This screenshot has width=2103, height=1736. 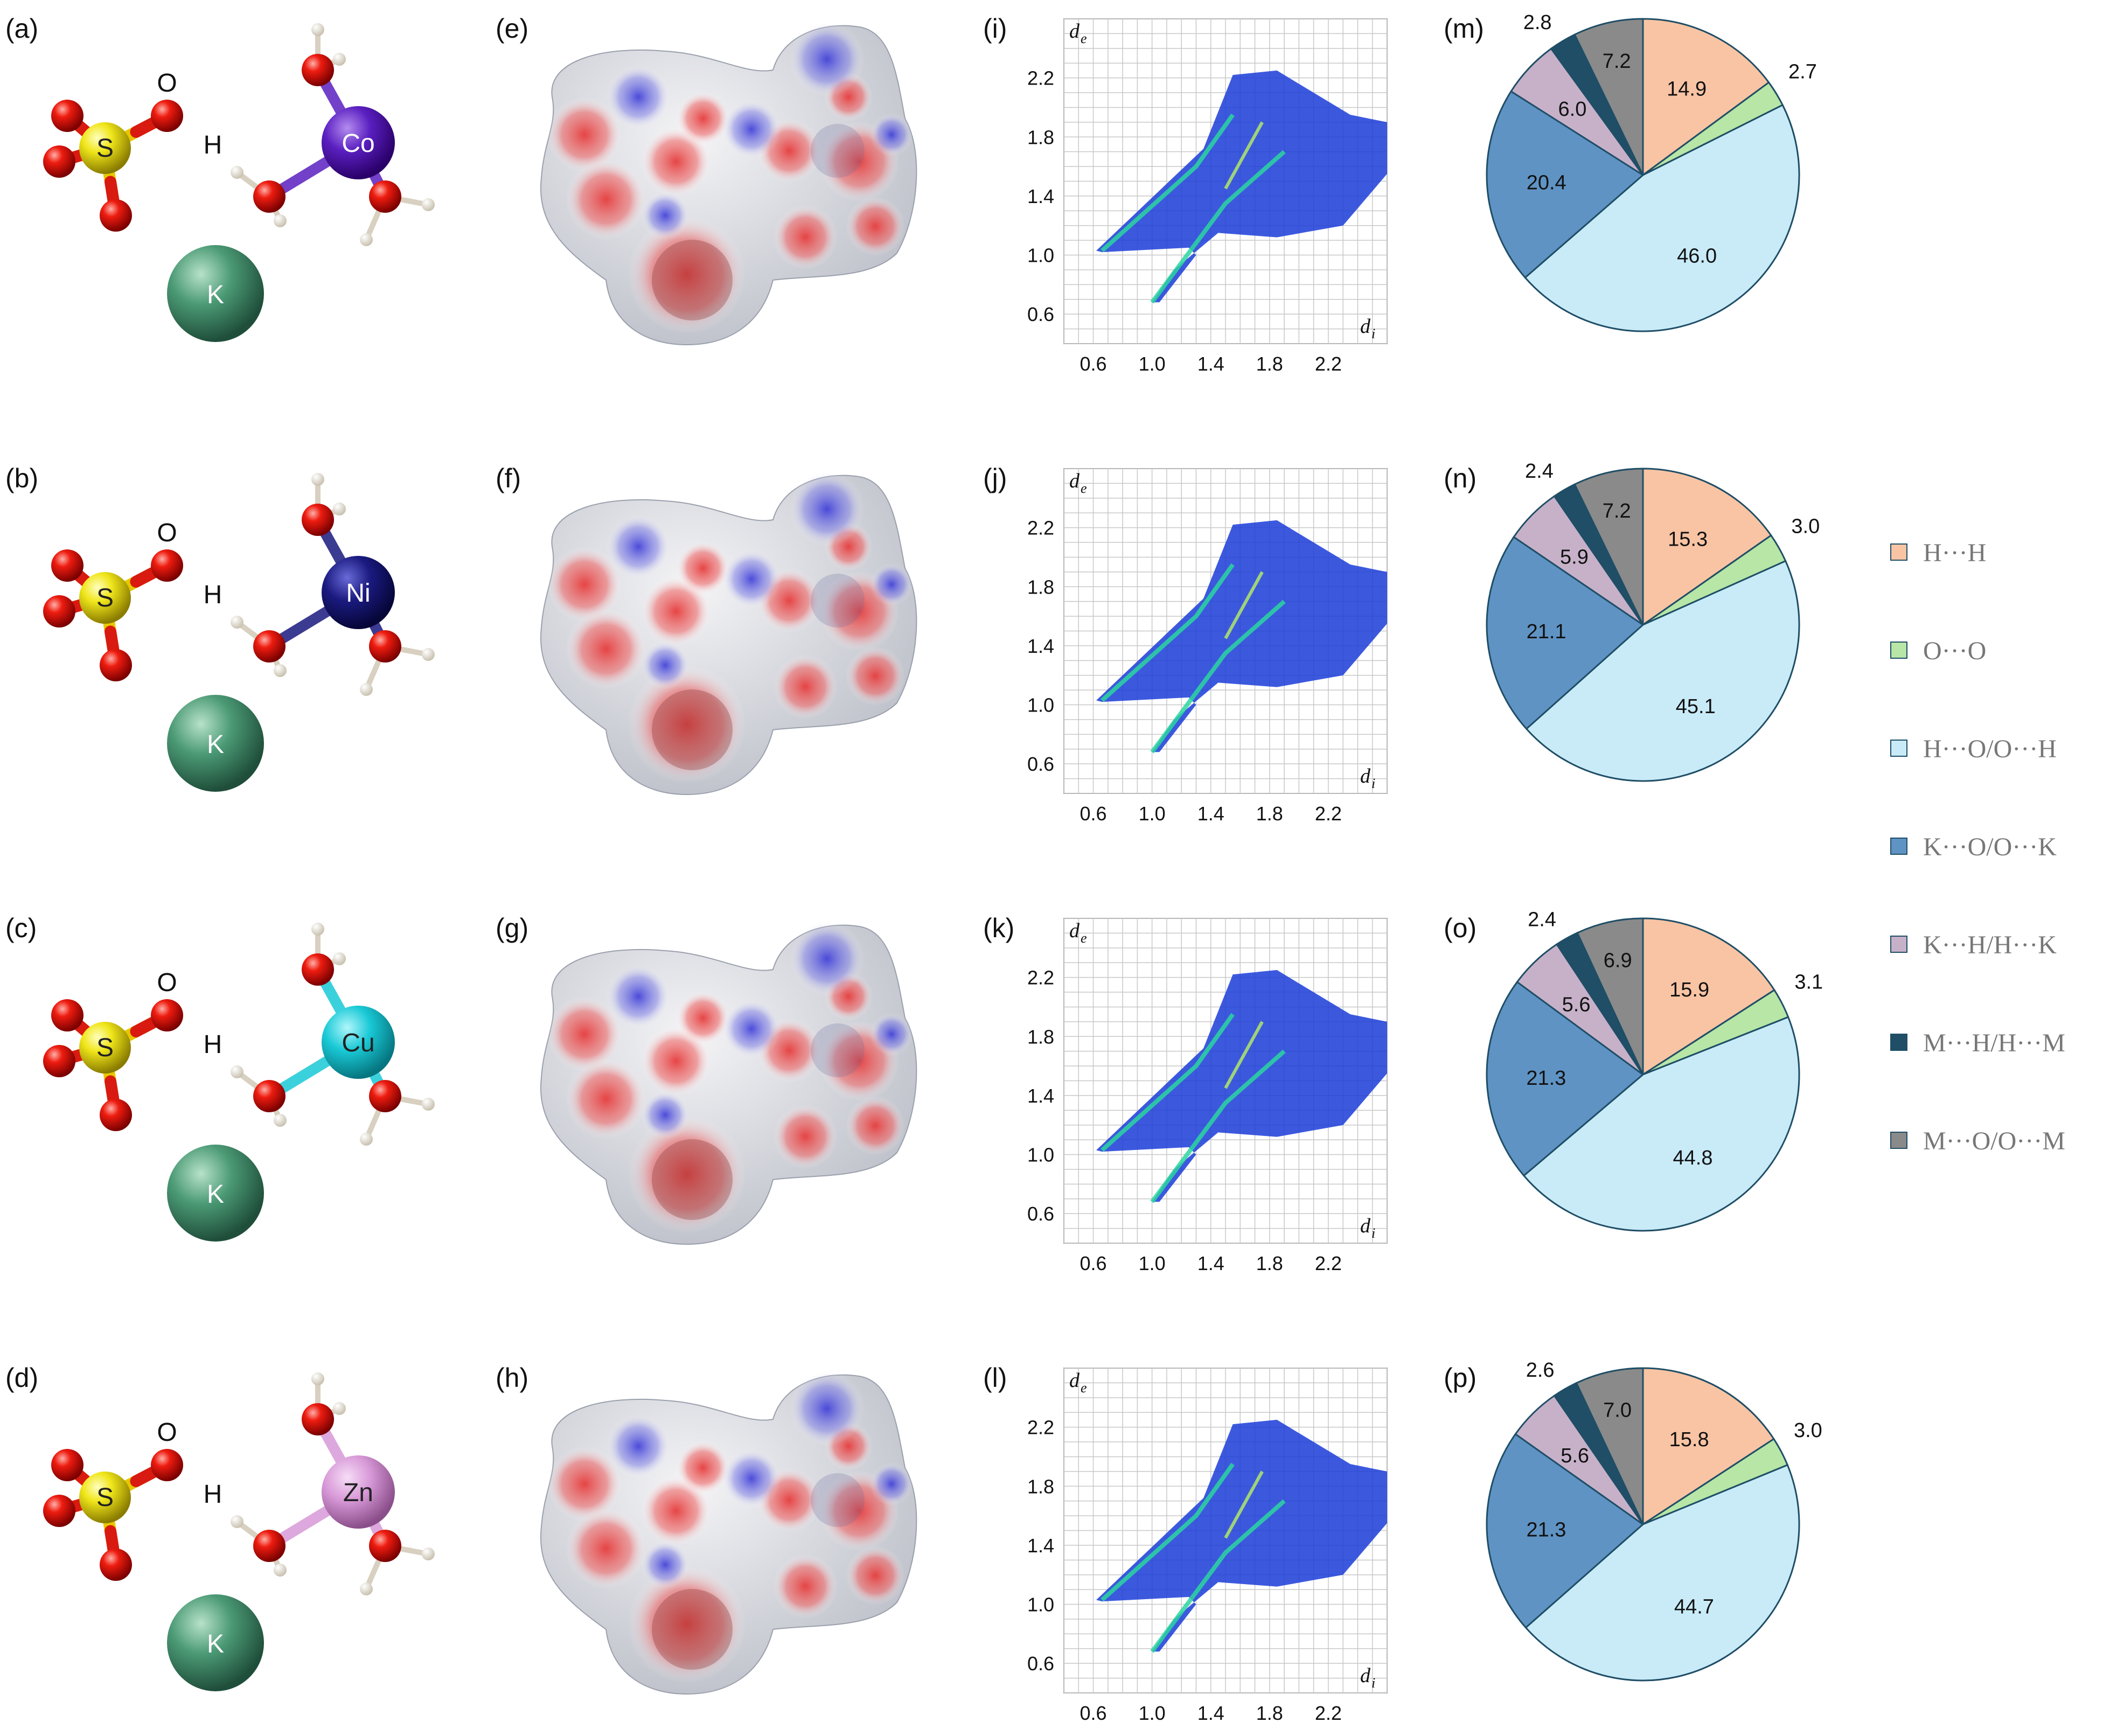 What do you see at coordinates (512, 928) in the screenshot?
I see `panel-label: (g)` at bounding box center [512, 928].